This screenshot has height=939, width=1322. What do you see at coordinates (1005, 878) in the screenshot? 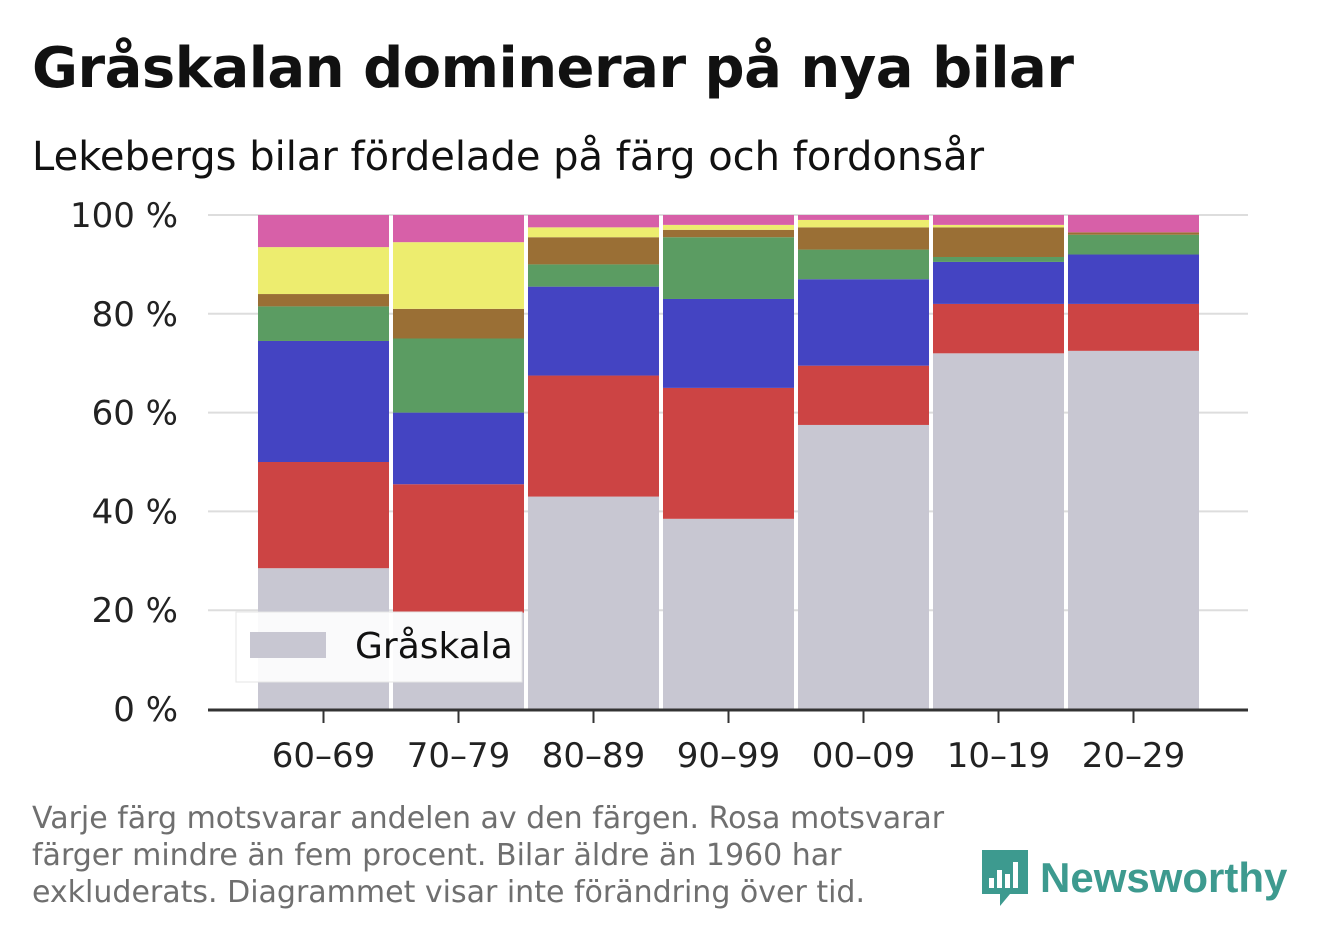
I see `newsworthy-chart-icon` at bounding box center [1005, 878].